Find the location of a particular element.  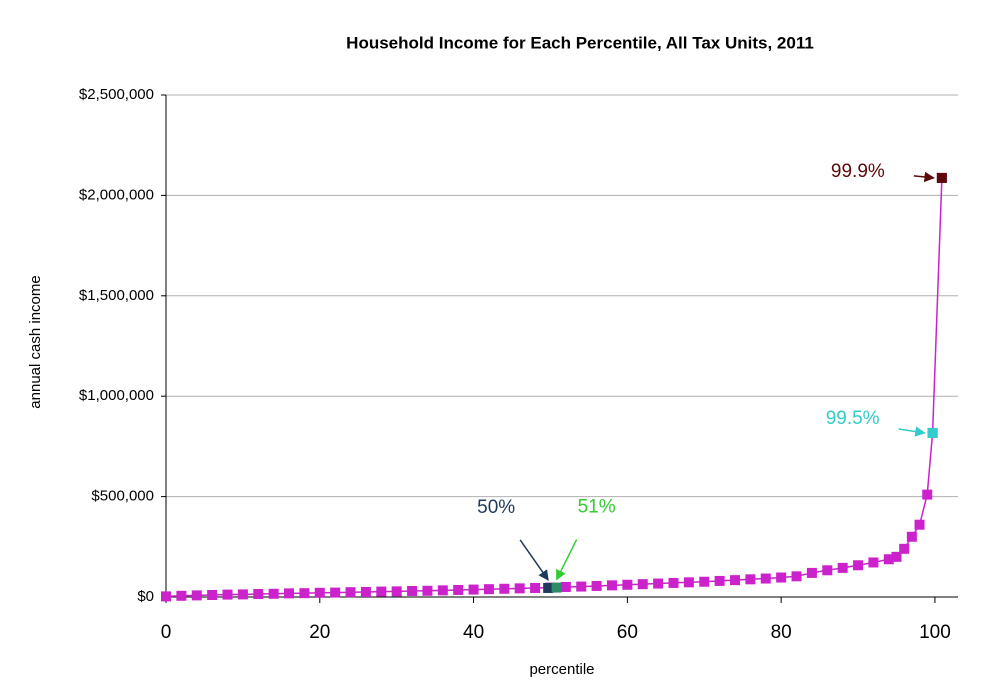

y-tick-label: $1,500,000 is located at coordinates (116, 295).